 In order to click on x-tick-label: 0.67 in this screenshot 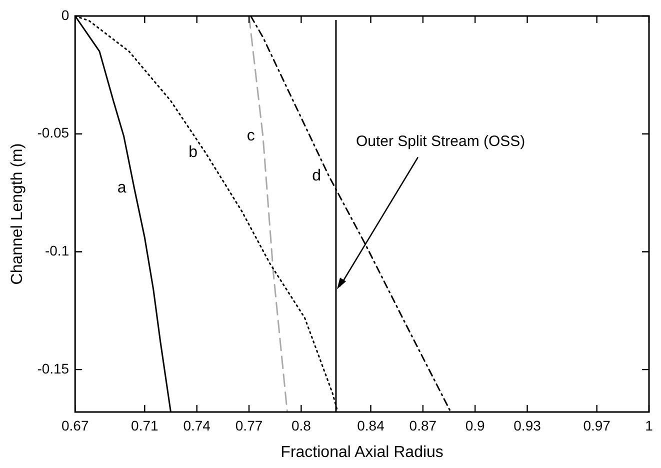, I will do `click(75, 425)`.